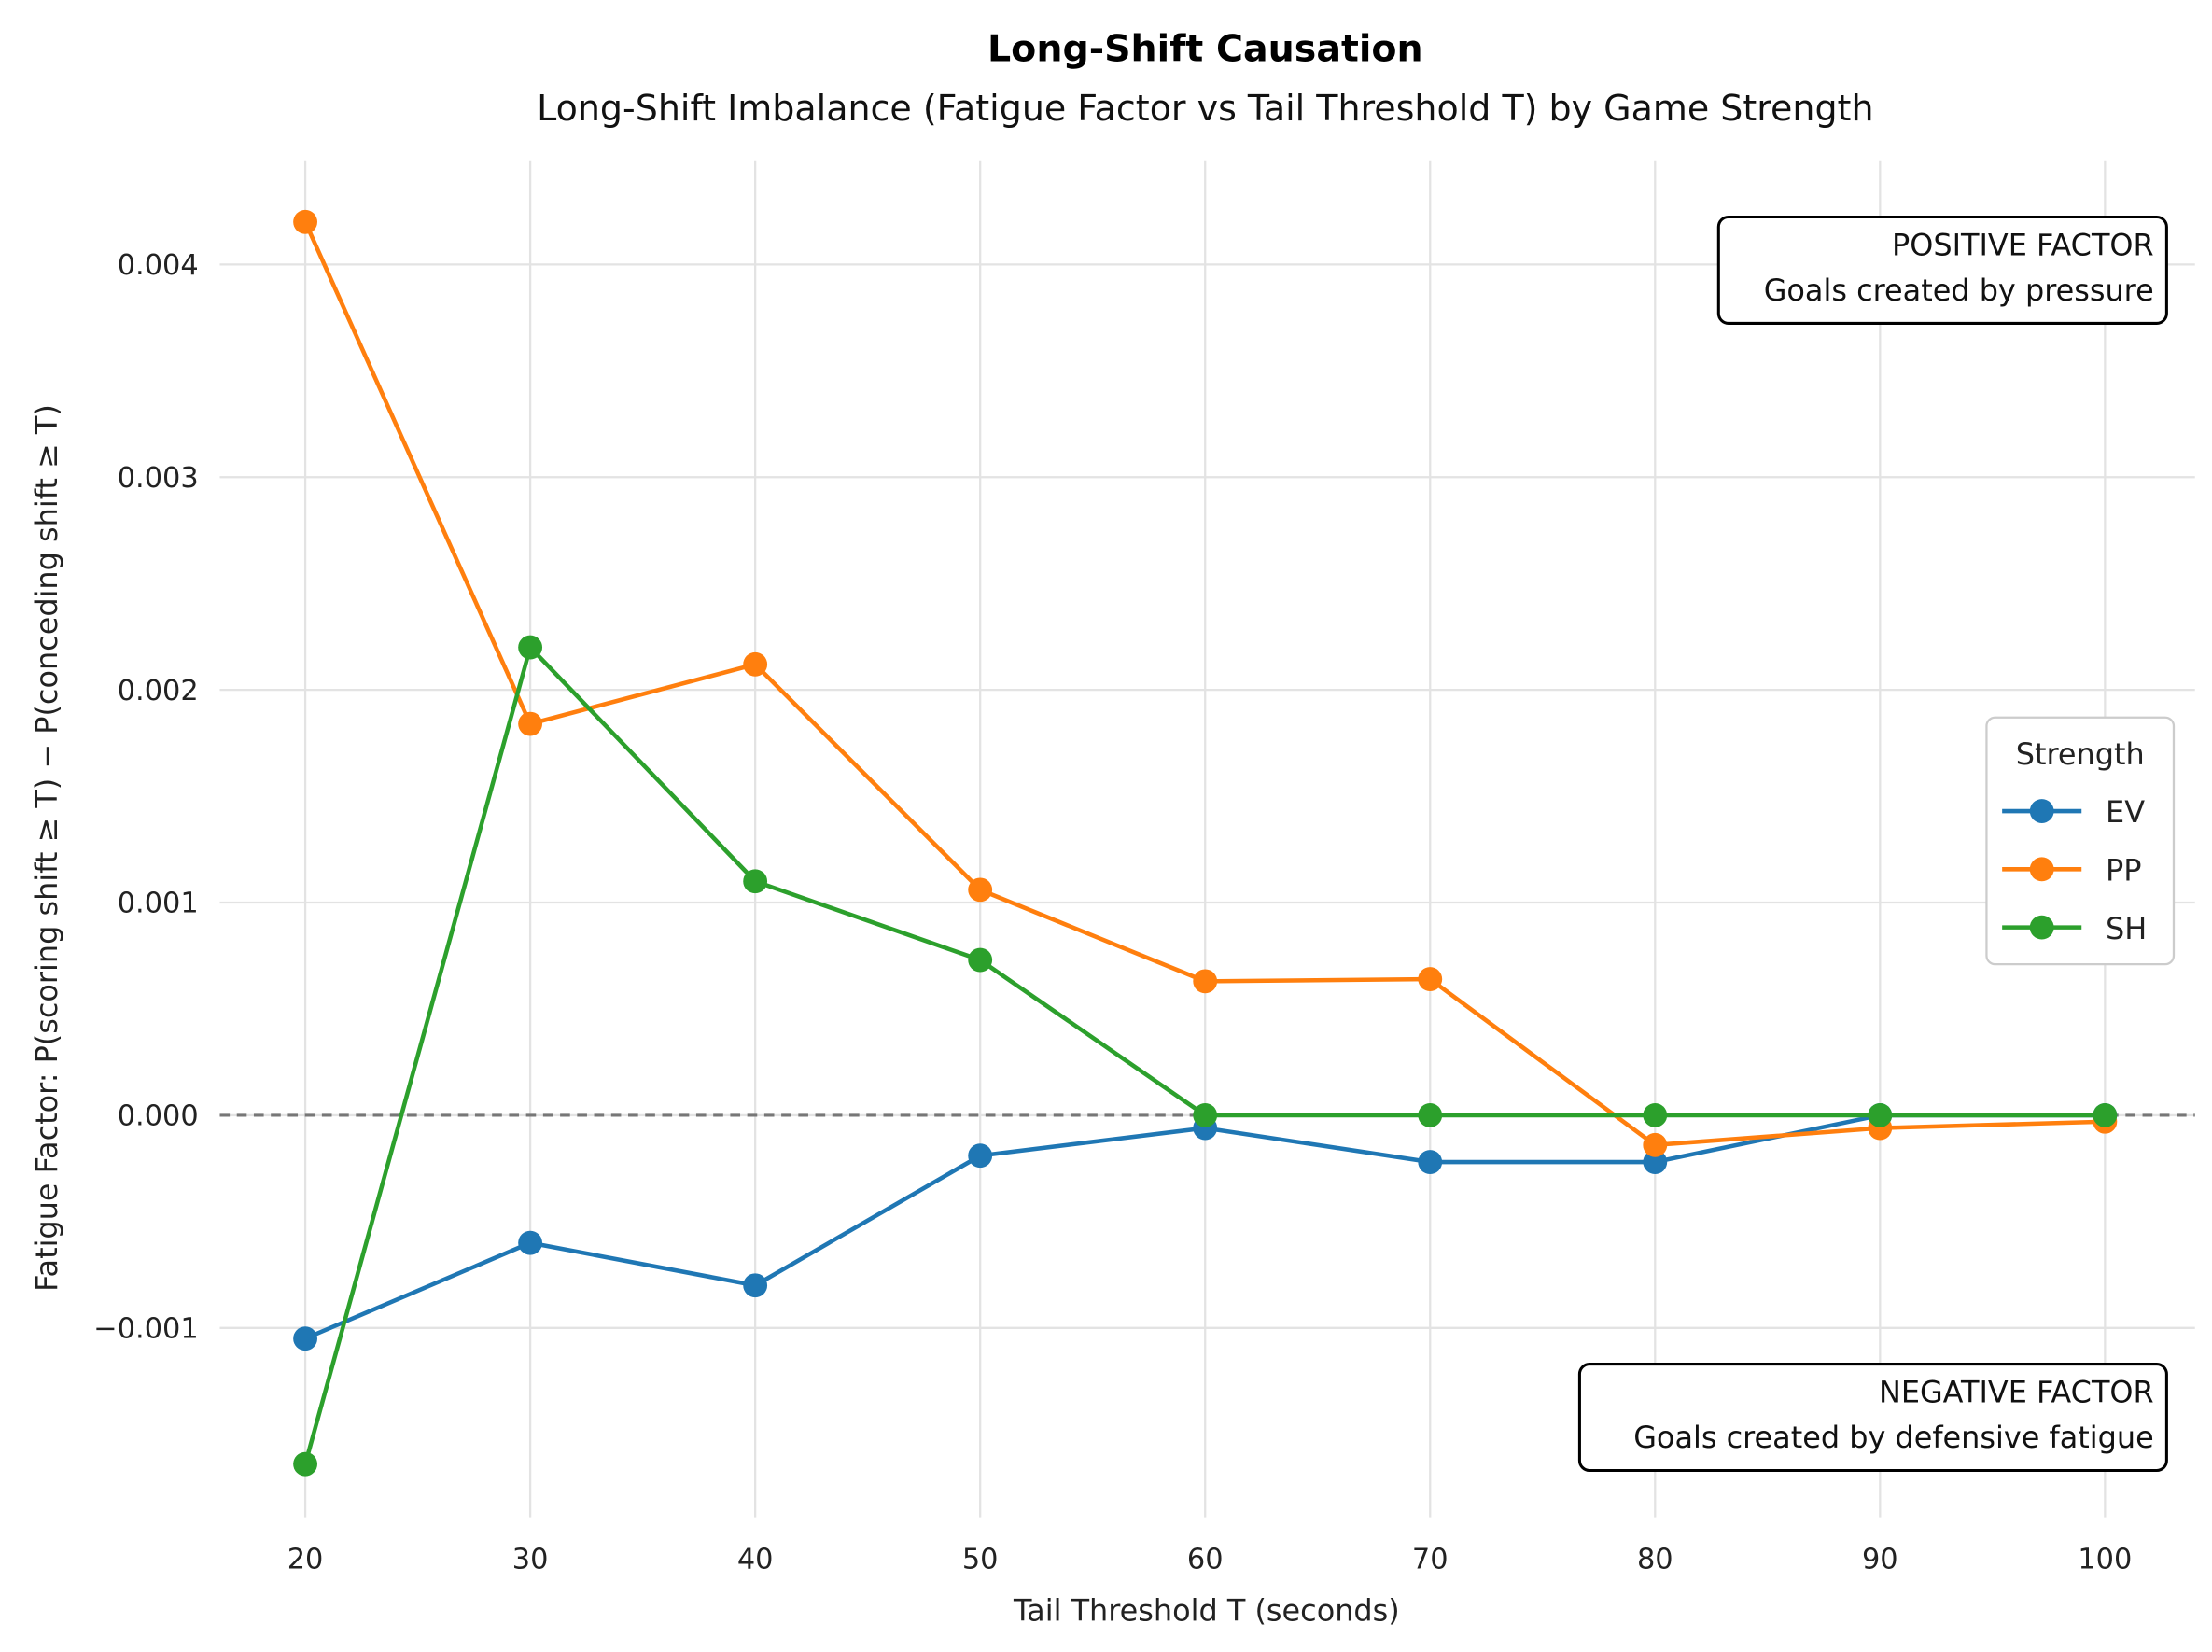 This screenshot has width=2212, height=1652. What do you see at coordinates (1430, 1559) in the screenshot?
I see `x-tick-label: 70` at bounding box center [1430, 1559].